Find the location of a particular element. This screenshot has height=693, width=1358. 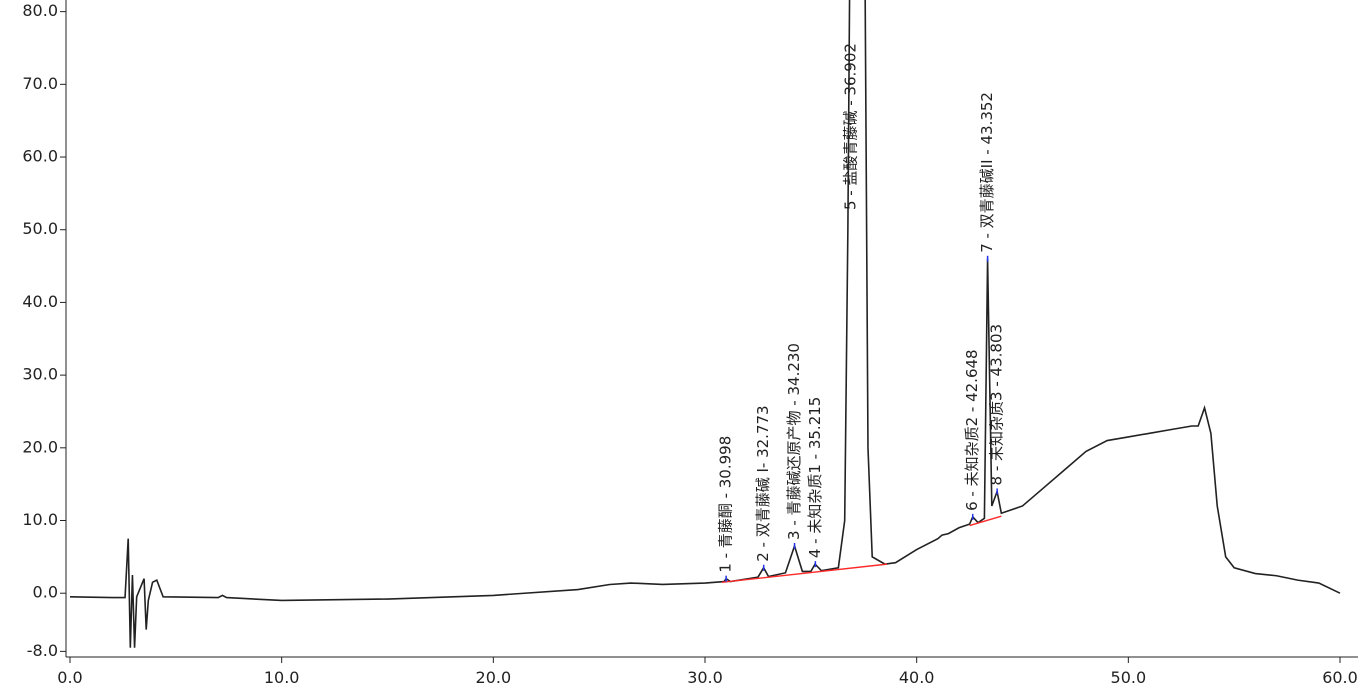

y-tick-label: 10.0 is located at coordinates (40, 519).